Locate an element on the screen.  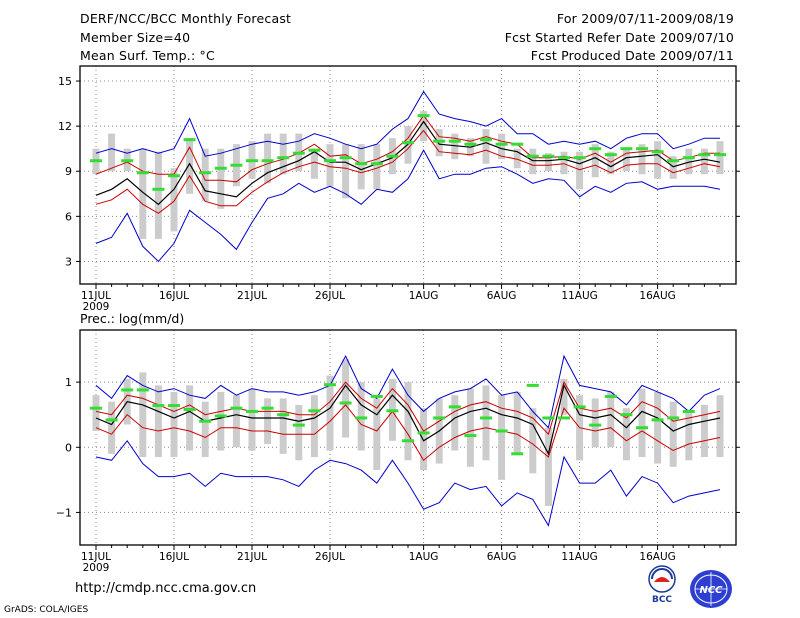
prec-lower-line is located at coordinates (408, 433).